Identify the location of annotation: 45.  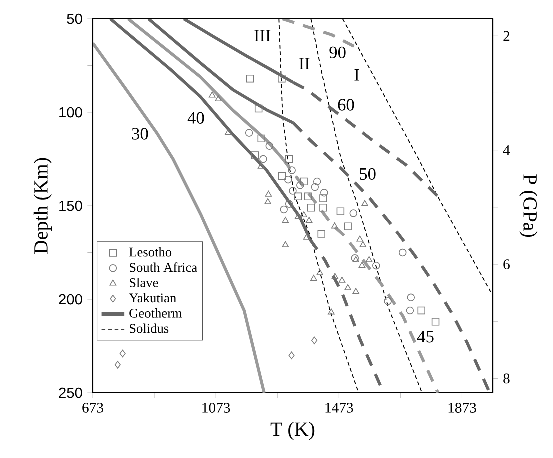
(425, 337).